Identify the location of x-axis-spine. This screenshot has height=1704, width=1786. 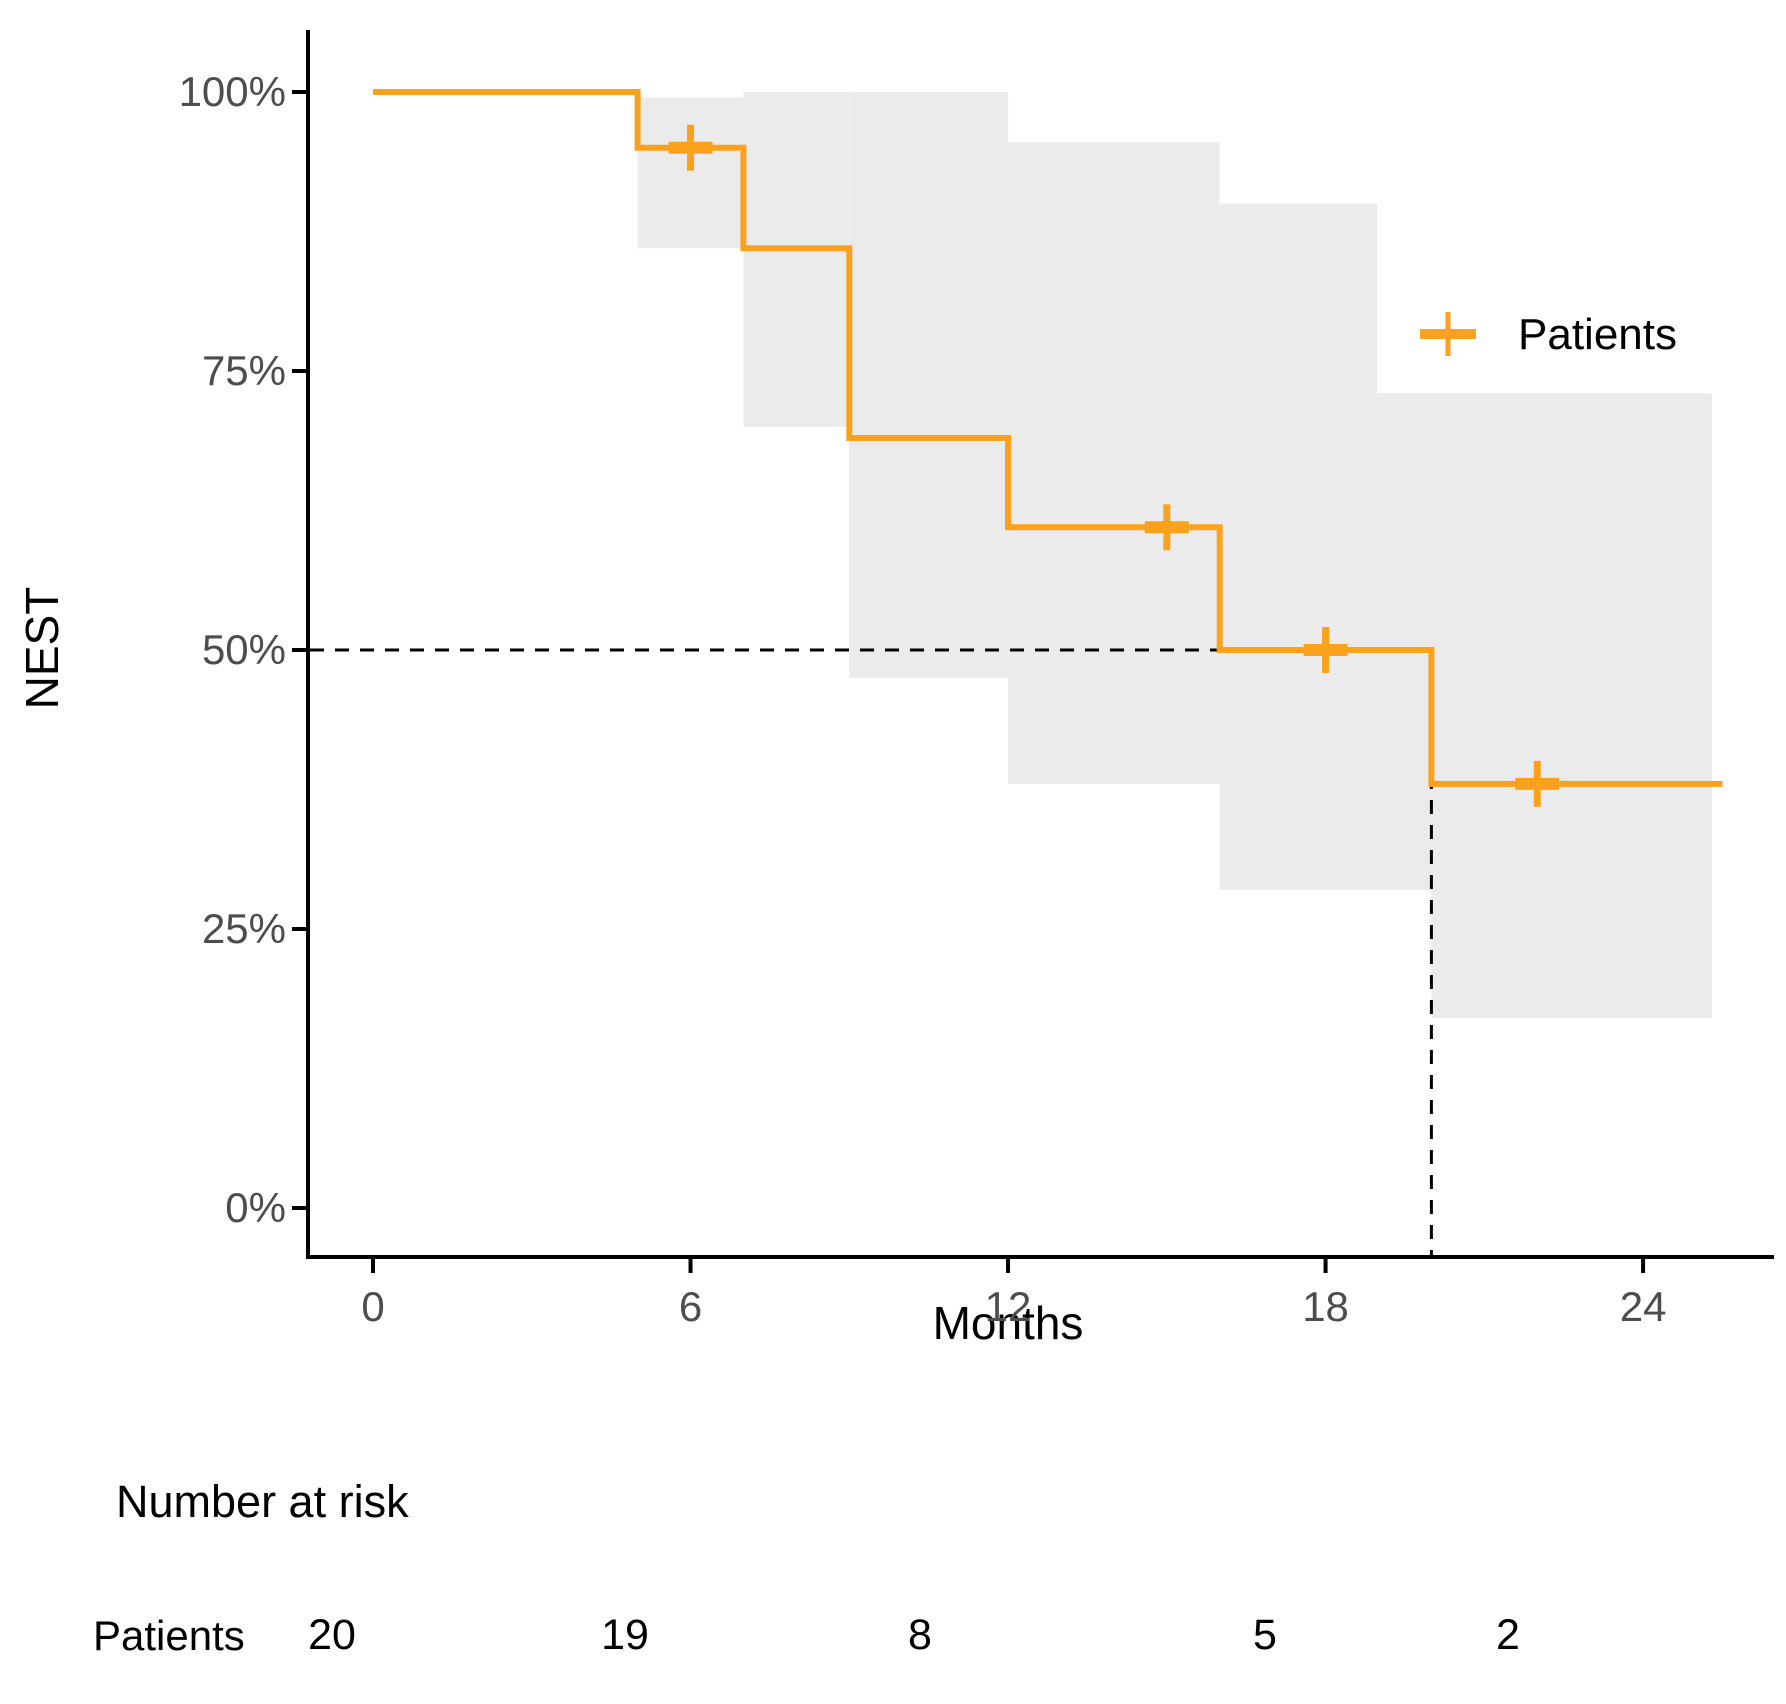
(1040, 1257).